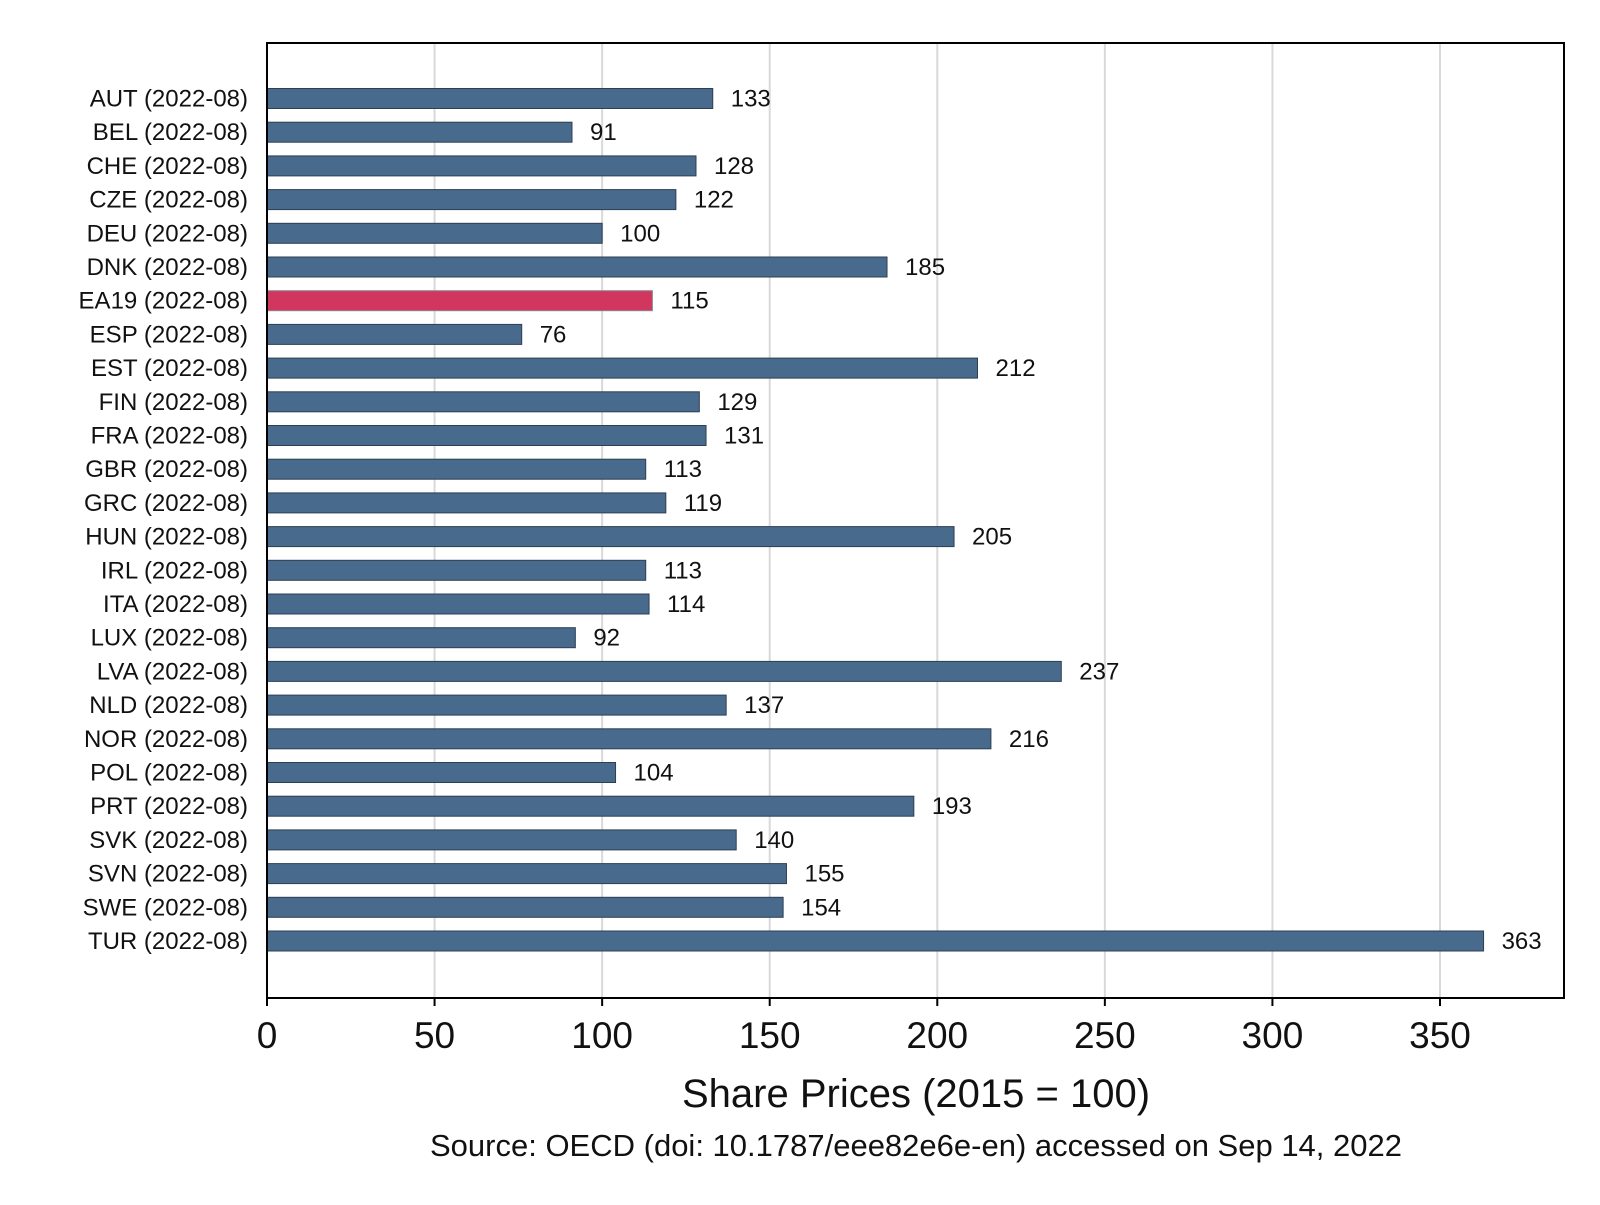 The width and height of the screenshot is (1600, 1205). What do you see at coordinates (640, 233) in the screenshot?
I see `data-label: 100` at bounding box center [640, 233].